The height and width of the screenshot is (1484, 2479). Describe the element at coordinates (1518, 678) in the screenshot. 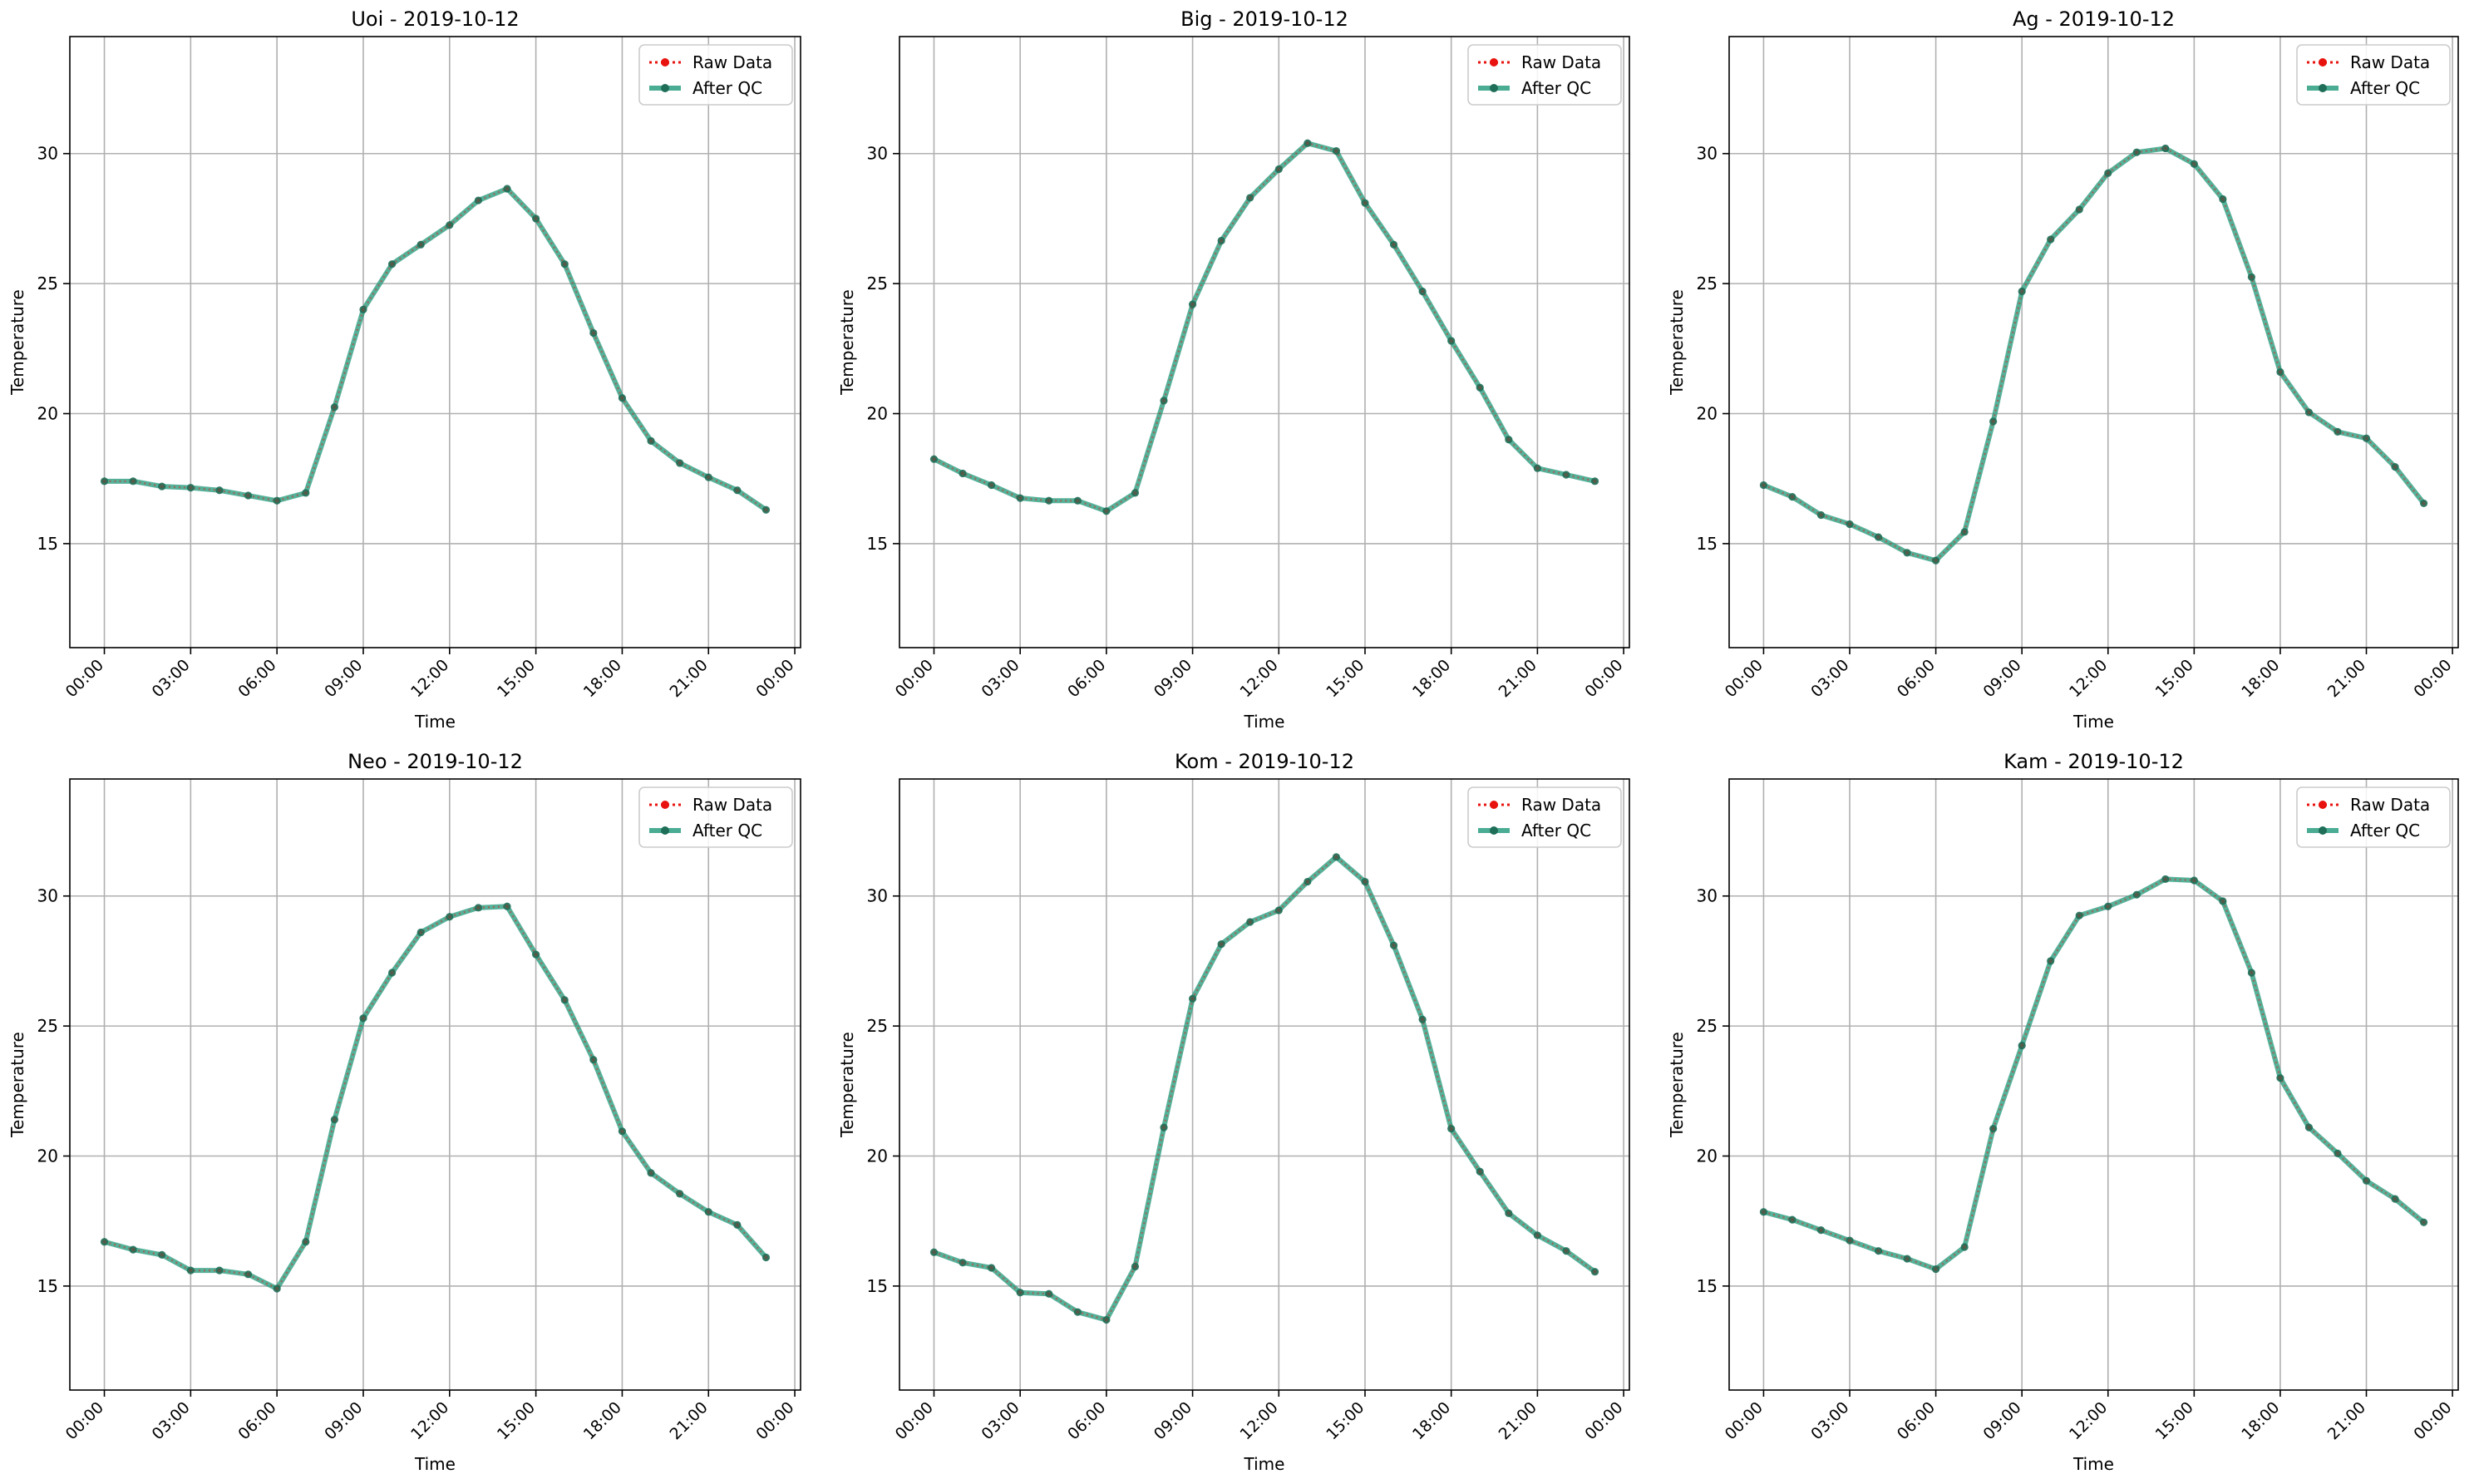

I see `x-tick-label: 21:00` at that location.